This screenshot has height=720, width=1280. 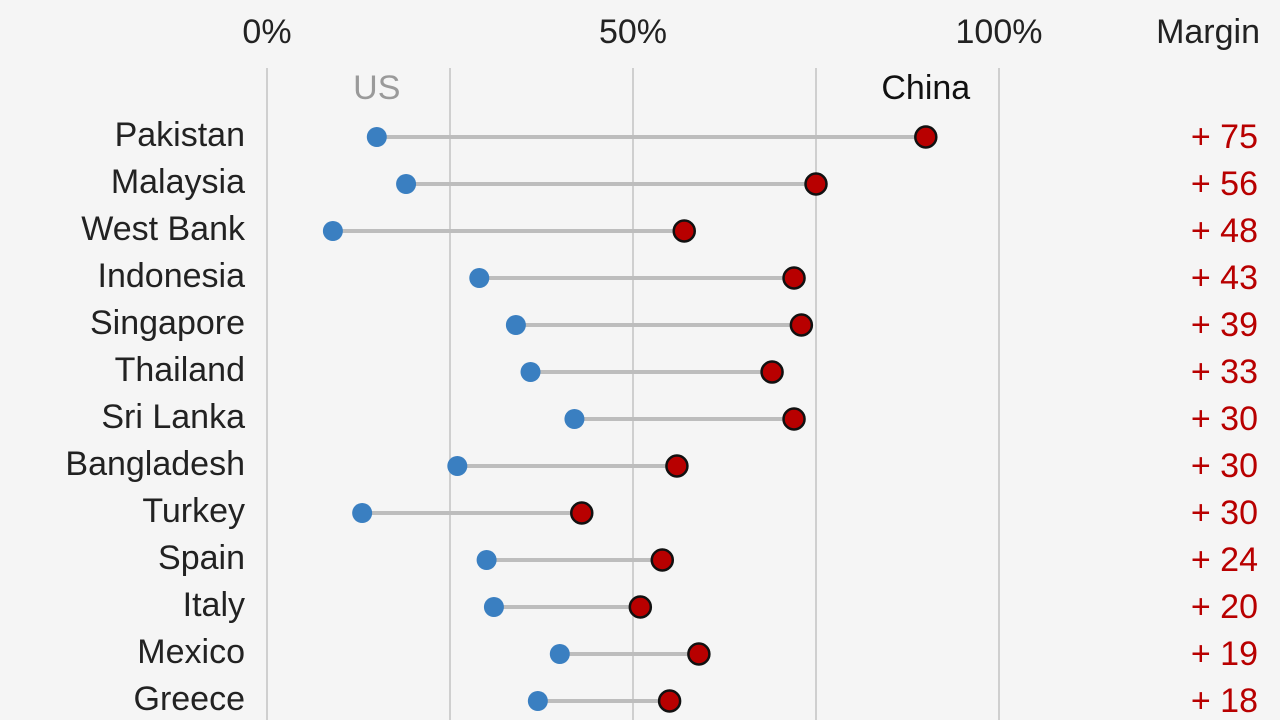 I want to click on category-label: Thailand, so click(x=180, y=370).